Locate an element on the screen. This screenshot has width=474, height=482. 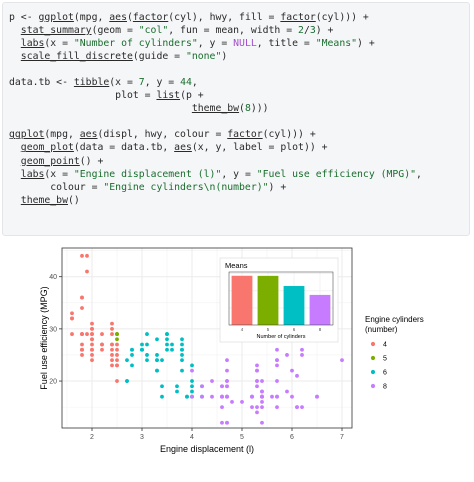
code-token: ) is located at coordinates (224, 57).